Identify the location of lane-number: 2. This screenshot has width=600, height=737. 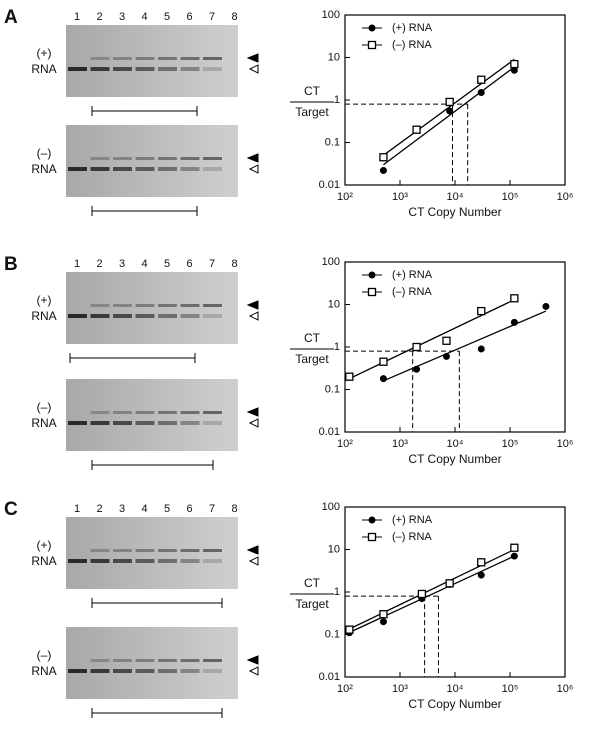
(99, 17).